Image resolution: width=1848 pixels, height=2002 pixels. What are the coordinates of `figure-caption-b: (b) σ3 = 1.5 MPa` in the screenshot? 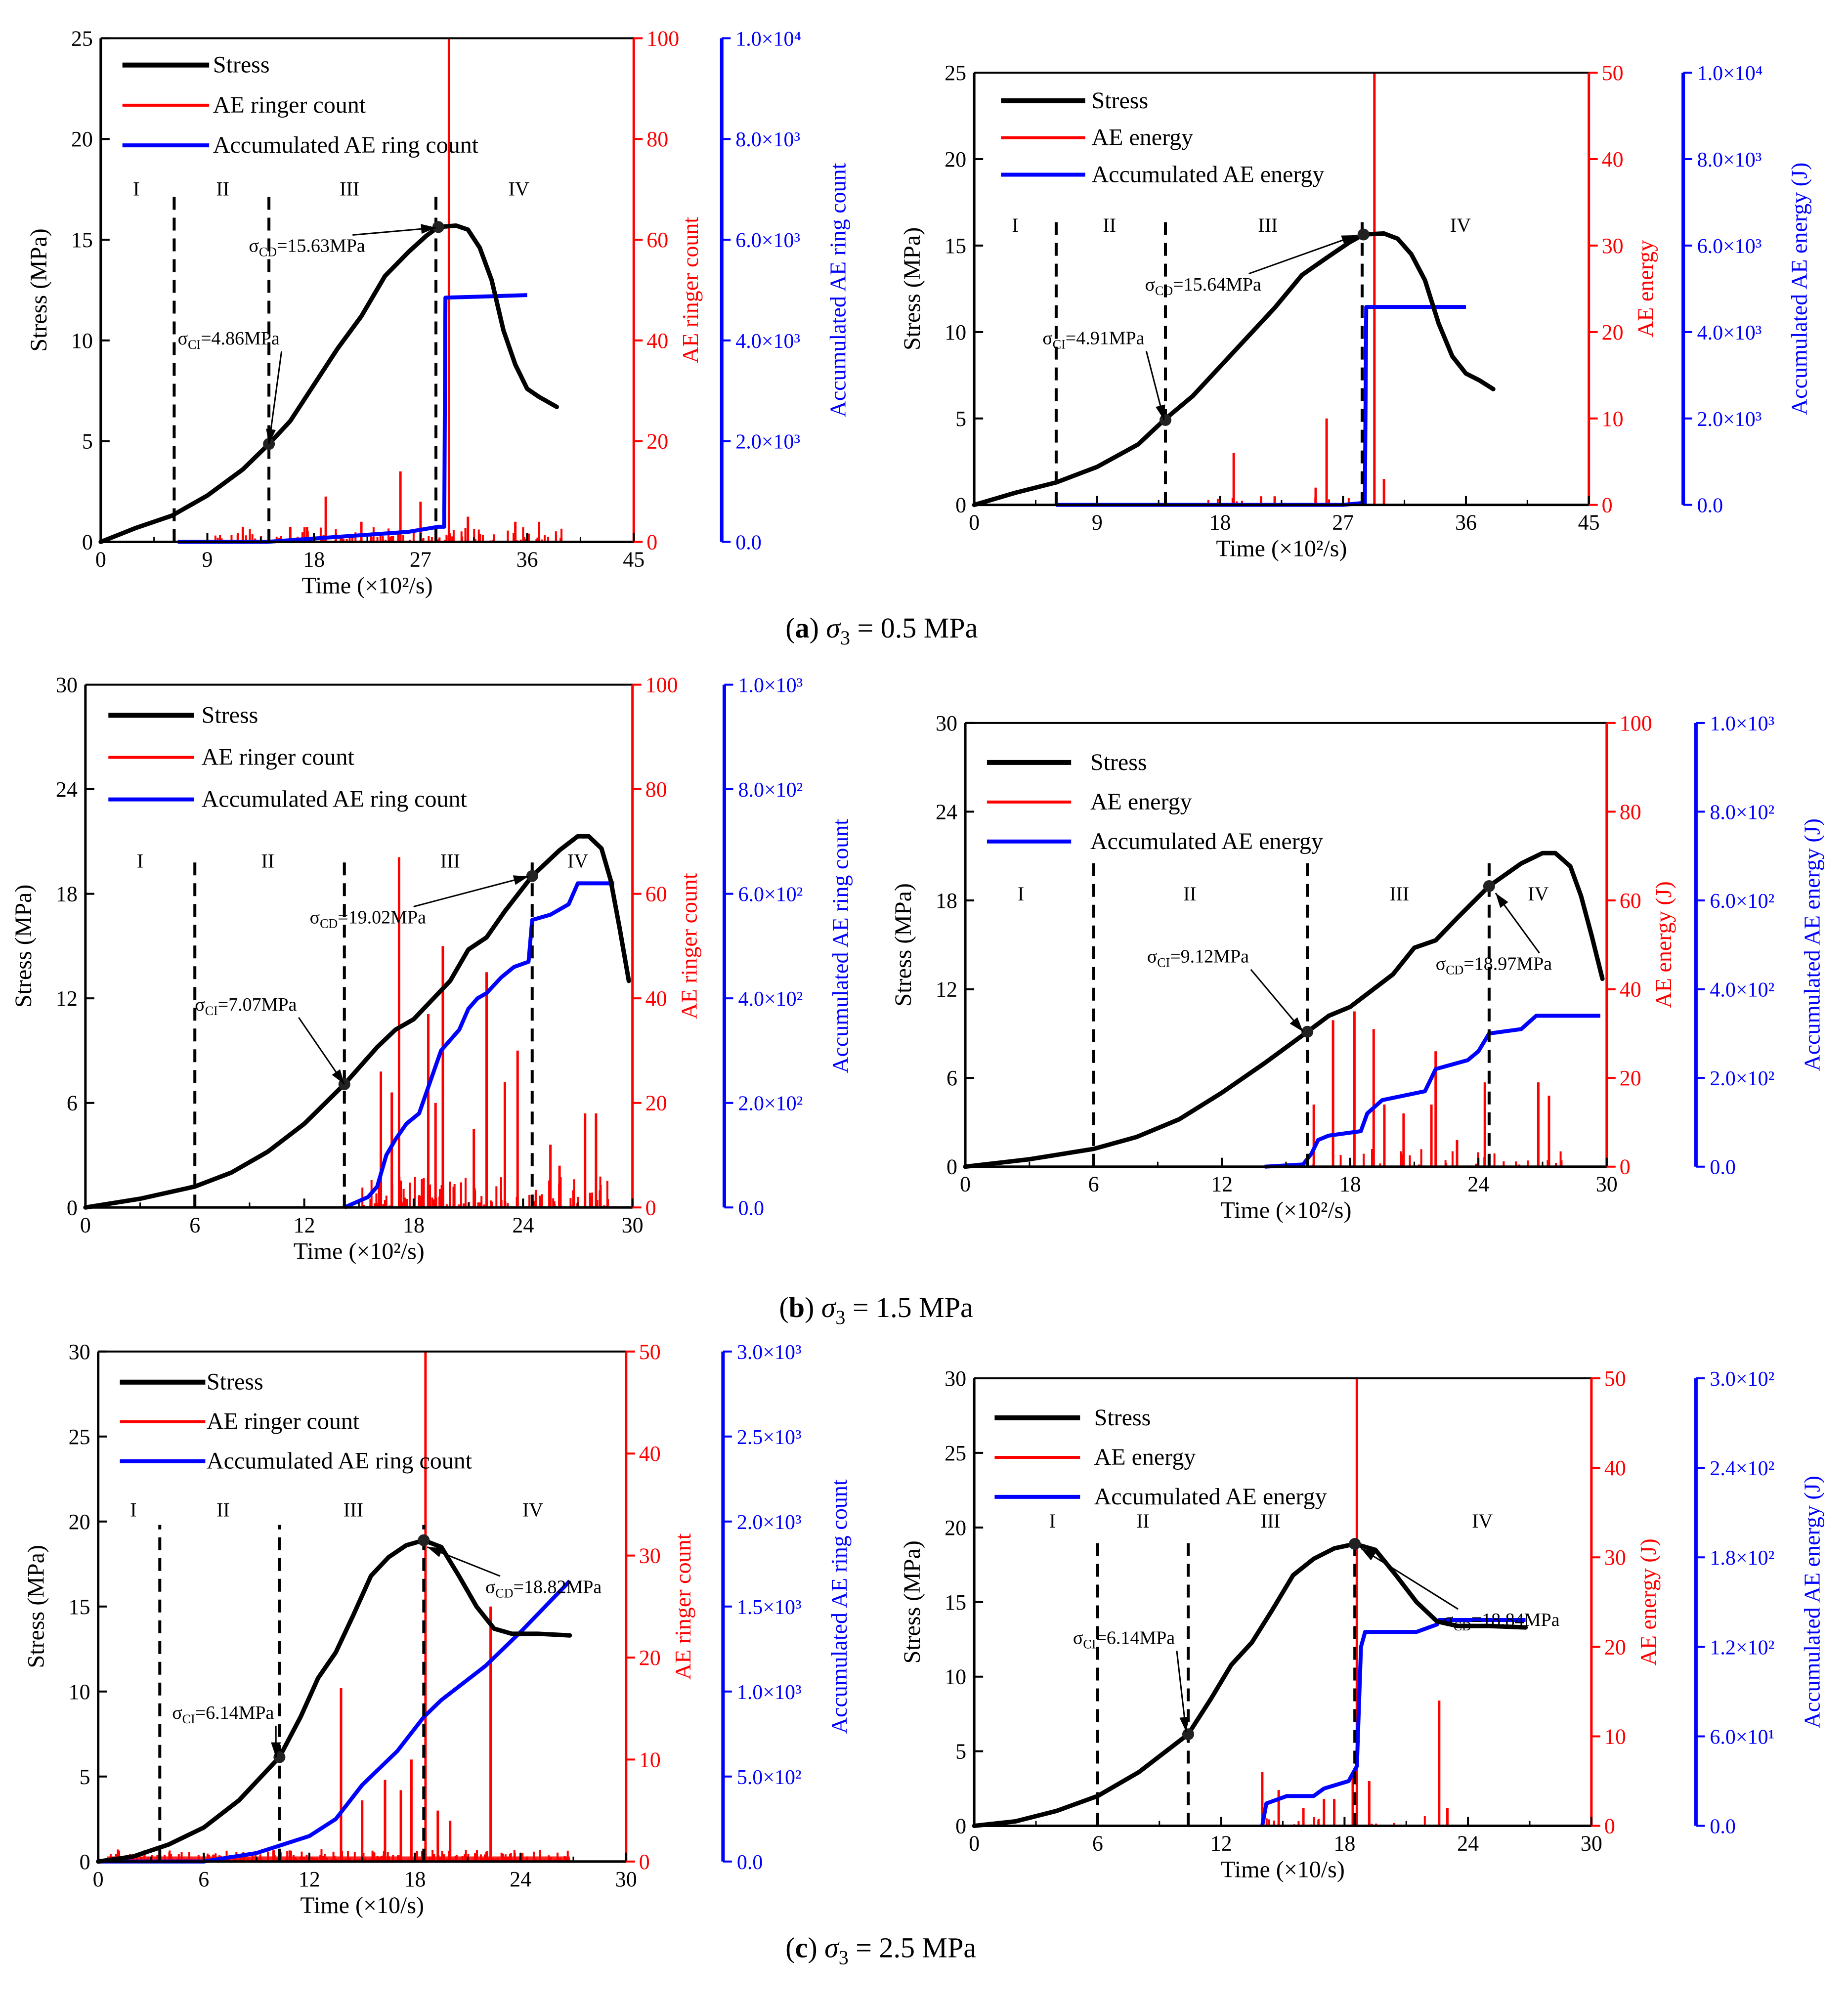 It's located at (876, 1309).